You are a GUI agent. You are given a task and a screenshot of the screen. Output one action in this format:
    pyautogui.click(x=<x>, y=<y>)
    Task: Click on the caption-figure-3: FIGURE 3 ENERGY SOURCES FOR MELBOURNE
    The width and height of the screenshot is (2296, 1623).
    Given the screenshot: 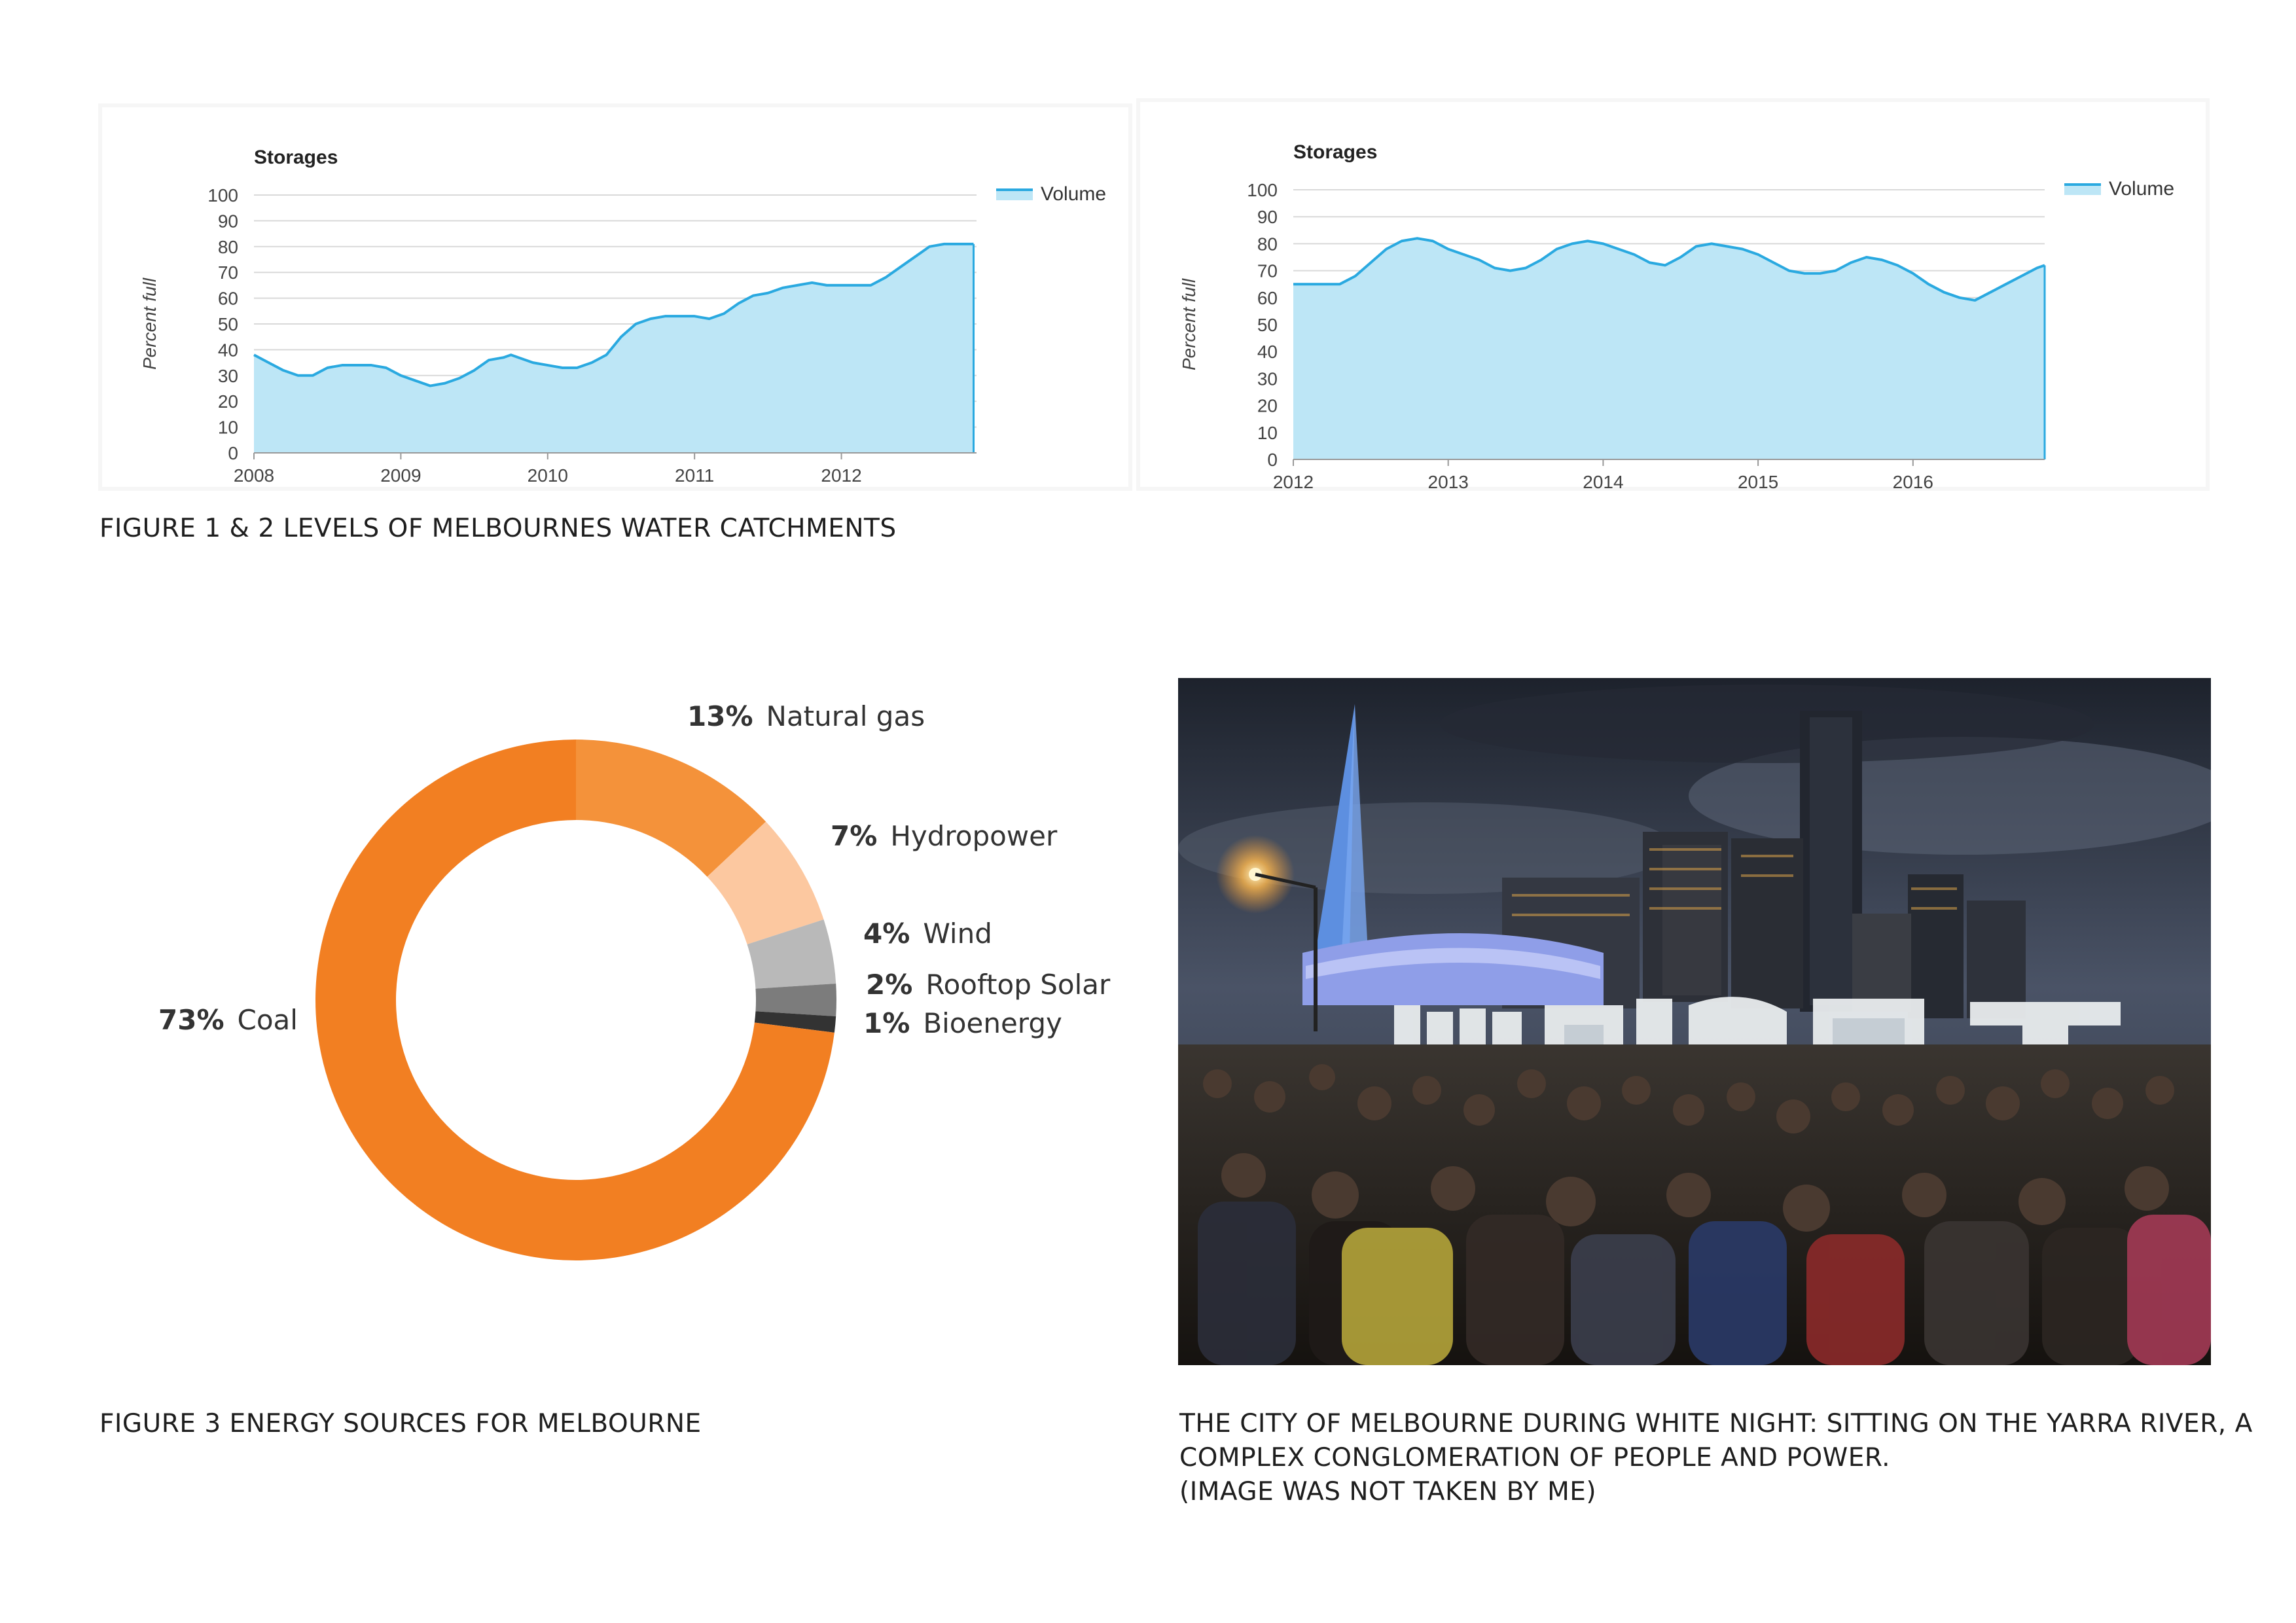 What is the action you would take?
    pyautogui.click(x=401, y=1424)
    